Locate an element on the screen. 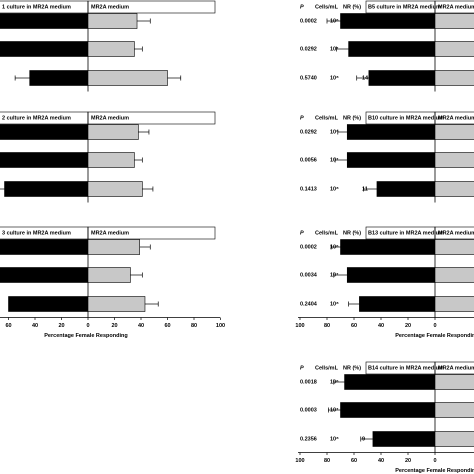 The height and width of the screenshot is (474, 474). x-tick-label: 80 is located at coordinates (194, 326).